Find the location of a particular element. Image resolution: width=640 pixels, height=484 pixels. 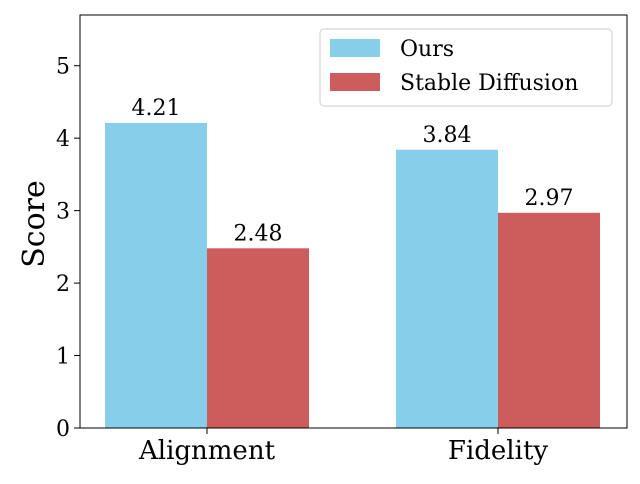

data-label: 2.48 is located at coordinates (258, 233).